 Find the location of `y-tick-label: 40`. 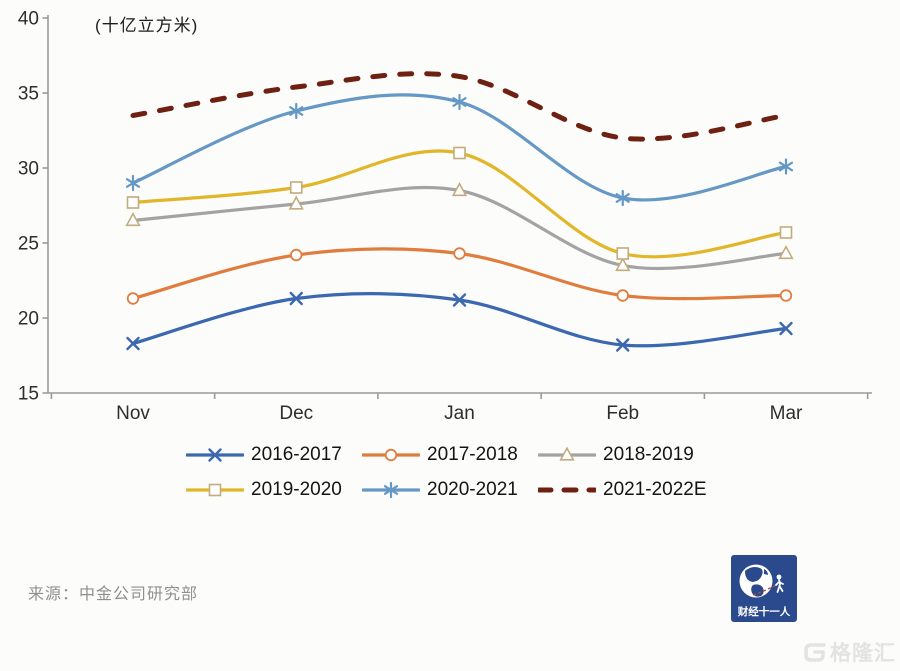

y-tick-label: 40 is located at coordinates (28, 19).